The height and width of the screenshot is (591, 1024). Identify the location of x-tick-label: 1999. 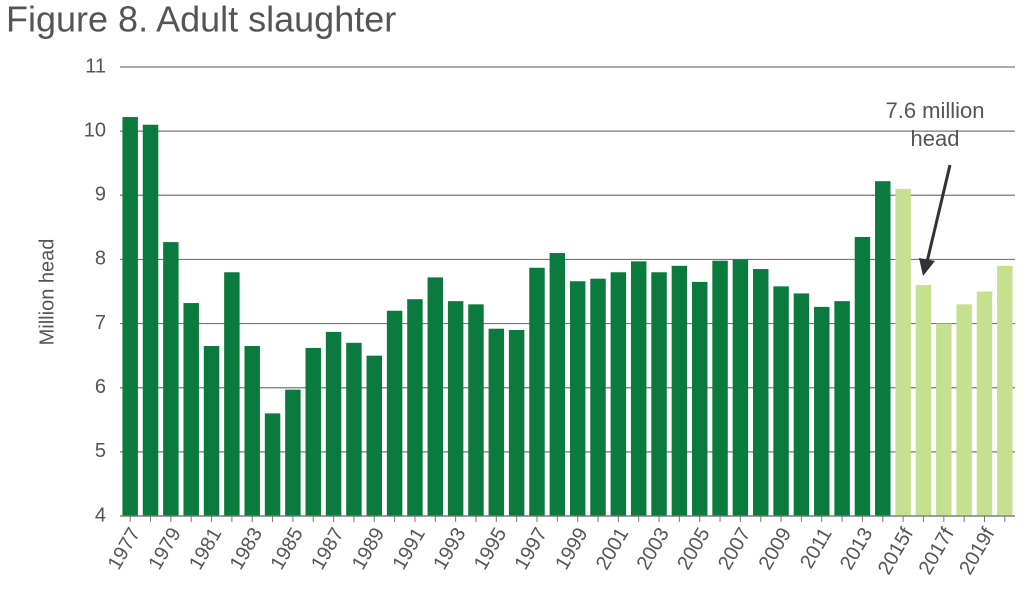
(571, 549).